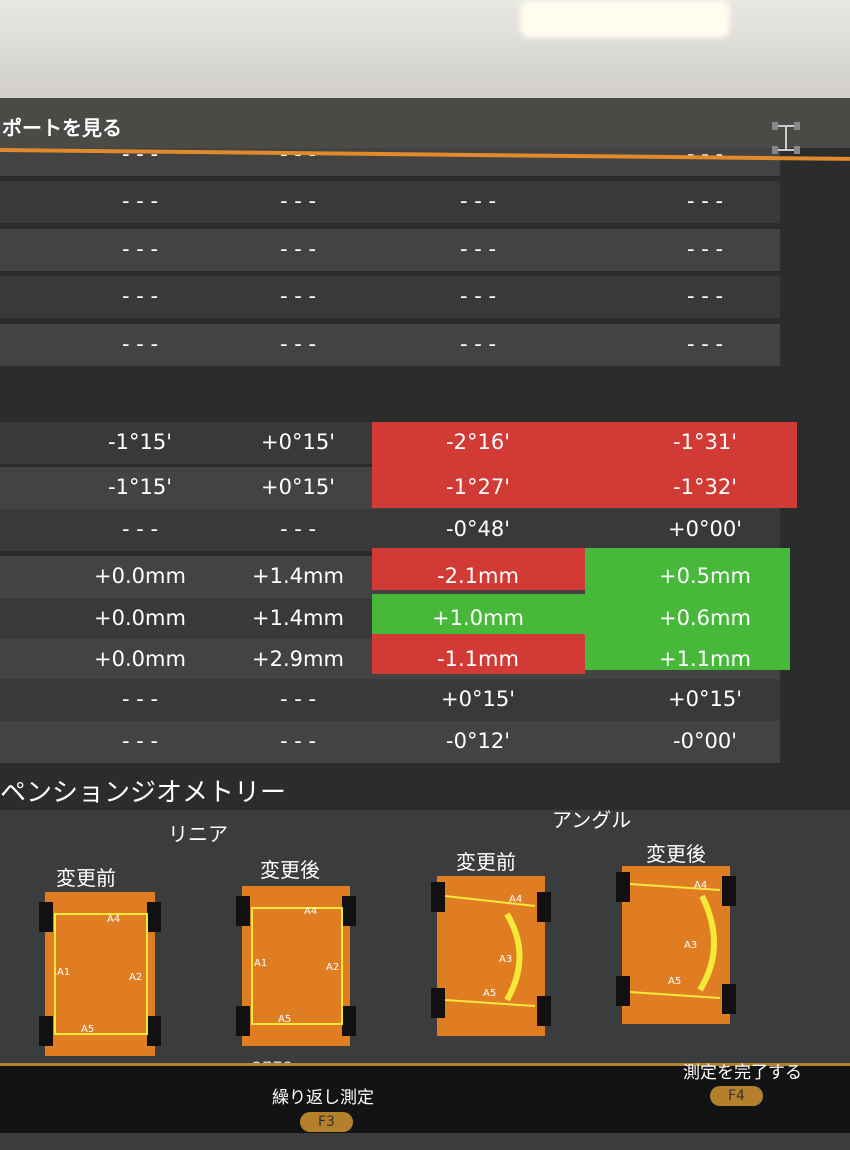  What do you see at coordinates (478, 487) in the screenshot?
I see `table-cell: -1°27'` at bounding box center [478, 487].